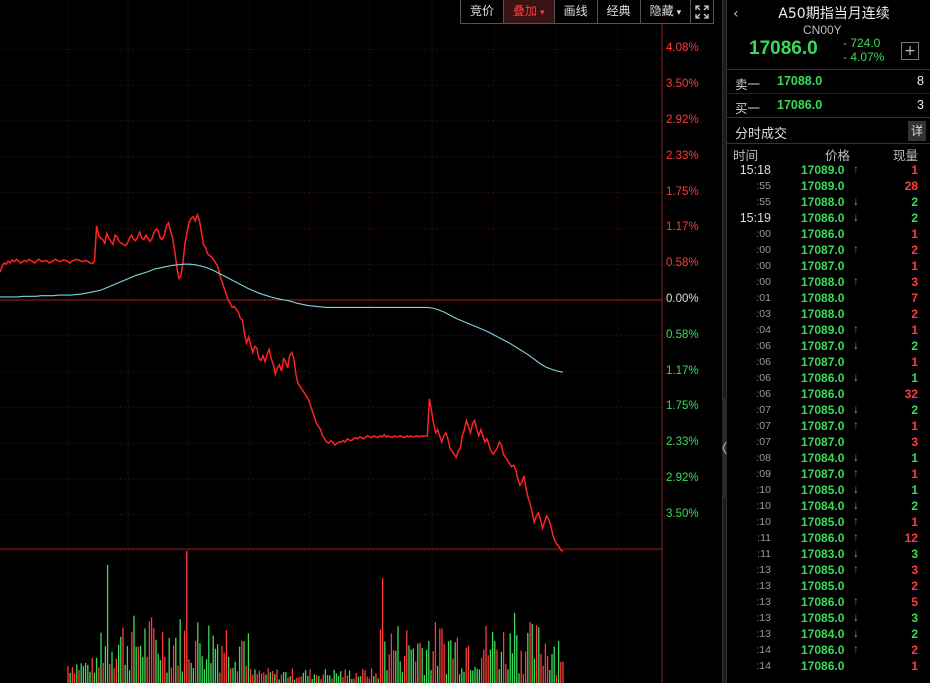 Image resolution: width=930 pixels, height=683 pixels. Describe the element at coordinates (828, 170) in the screenshot. I see `tick-row: 15:18 17089.0 ↑ 1` at that location.